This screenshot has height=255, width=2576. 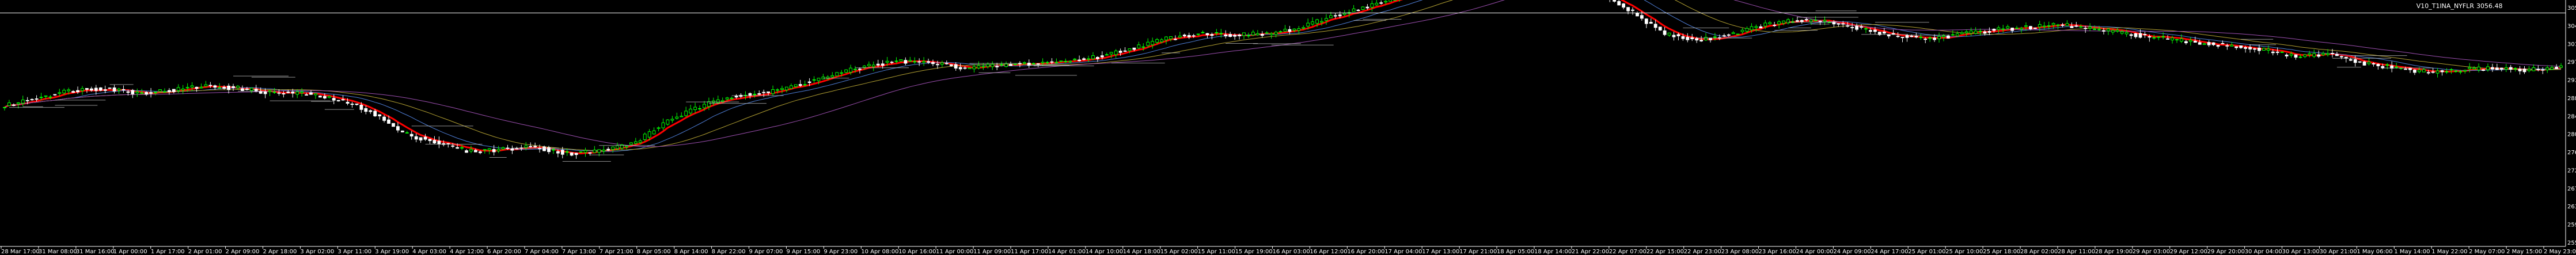 I want to click on time-tick-label: 11 Apr 00:00, so click(x=954, y=252).